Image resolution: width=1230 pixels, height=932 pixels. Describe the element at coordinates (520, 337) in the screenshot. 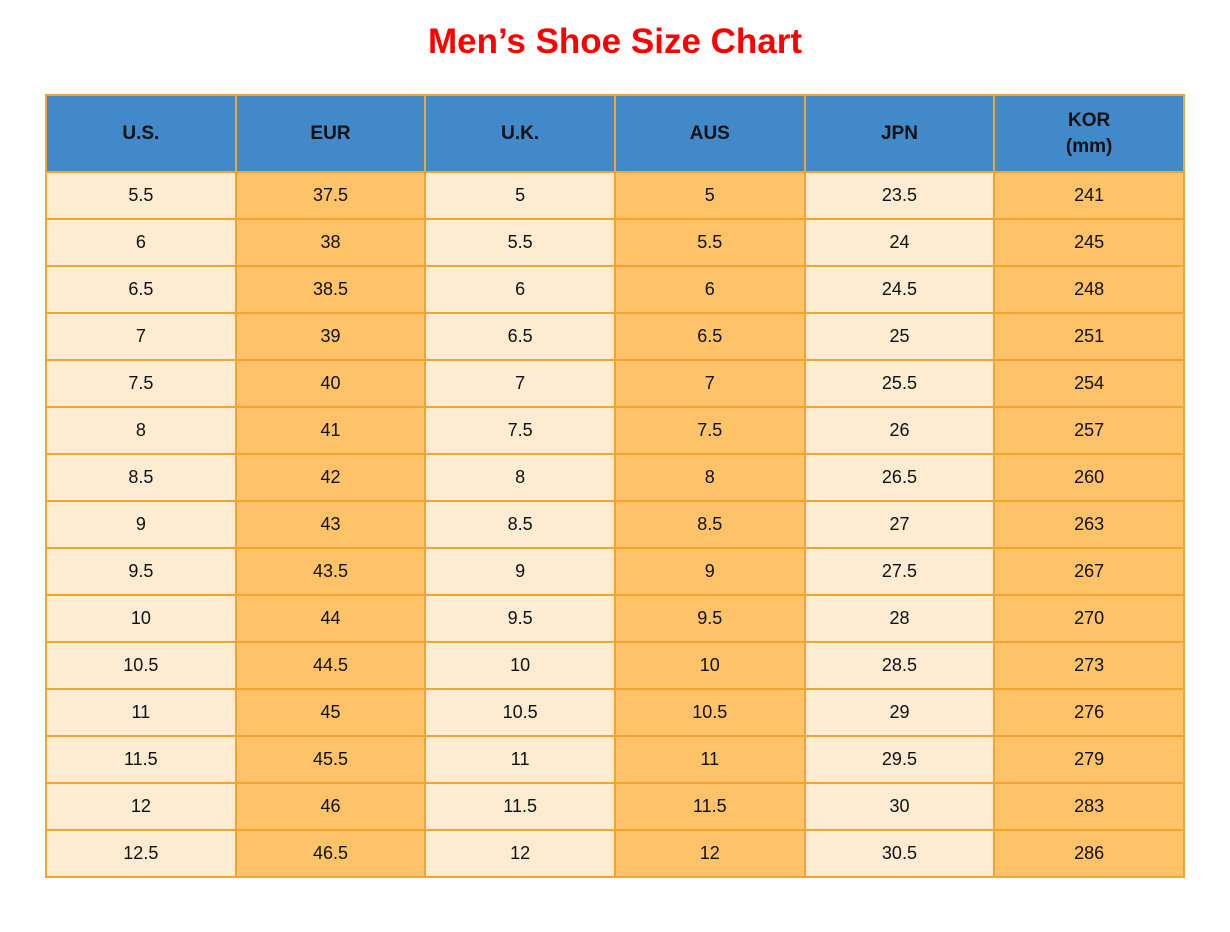

I see `cell-uk: 6.5` at that location.